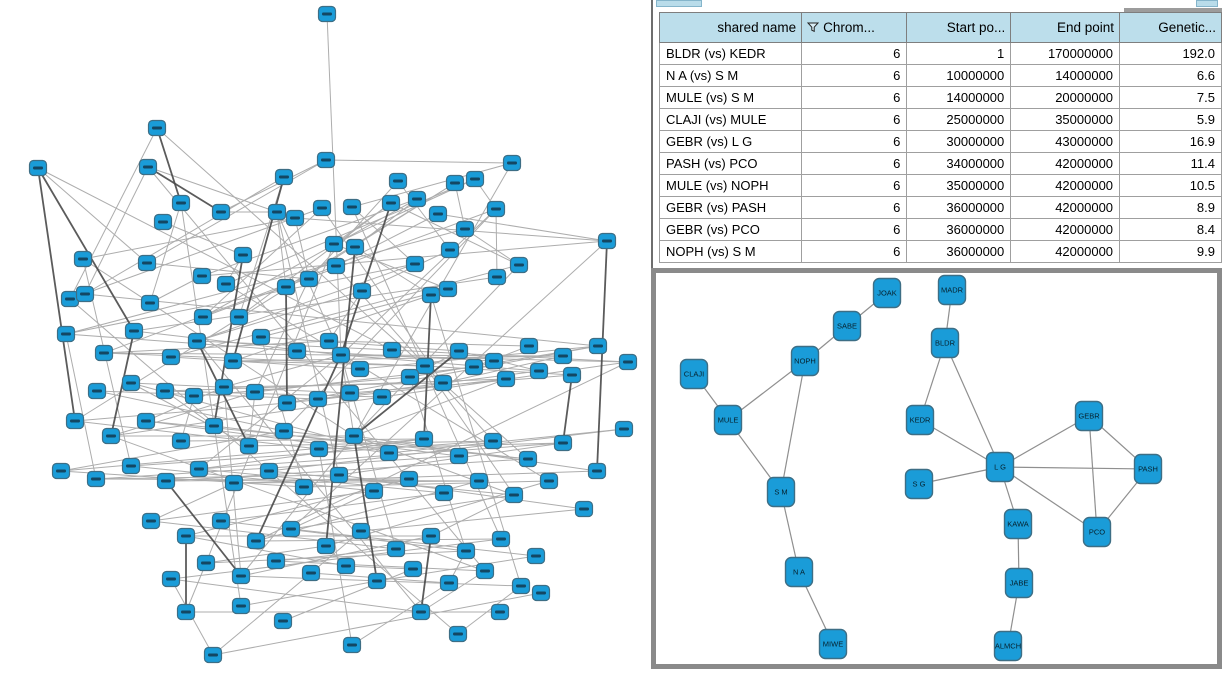 The width and height of the screenshot is (1222, 674). What do you see at coordinates (694, 374) in the screenshot?
I see `node-CLAJI: CLAJI` at bounding box center [694, 374].